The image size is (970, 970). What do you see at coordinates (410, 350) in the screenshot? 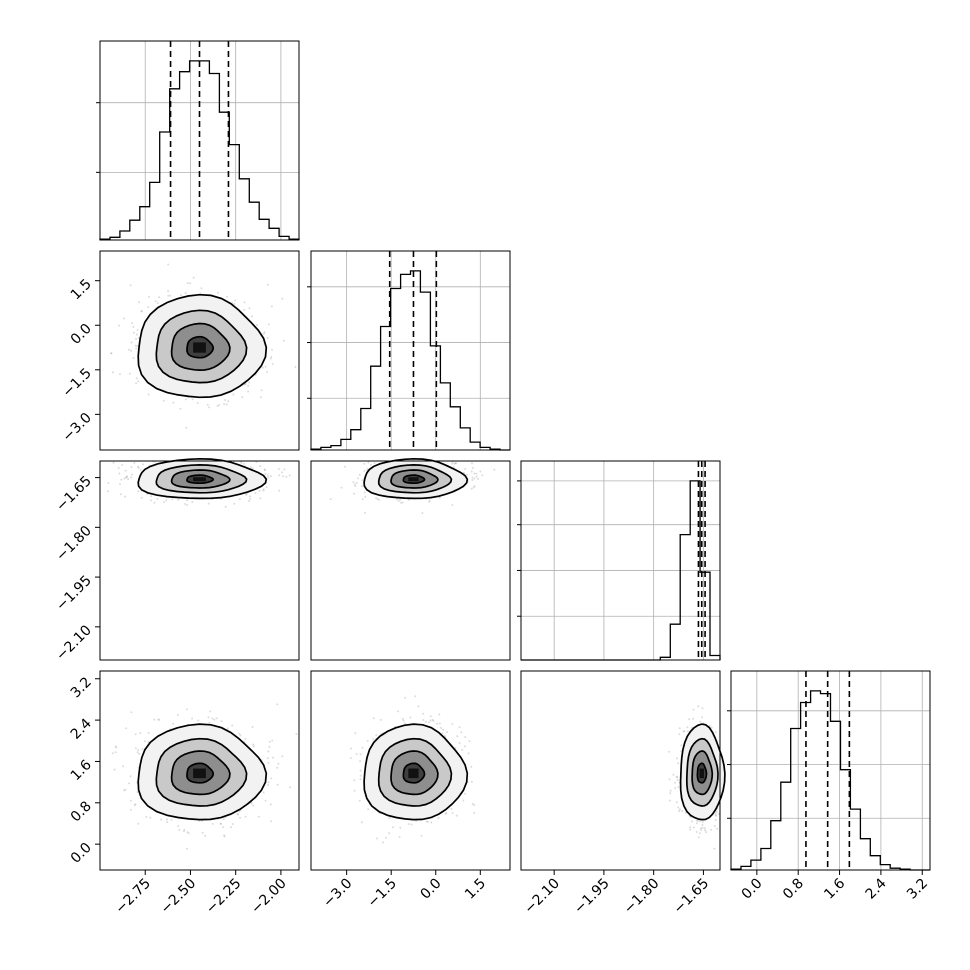
I see `histogram-frame` at bounding box center [410, 350].